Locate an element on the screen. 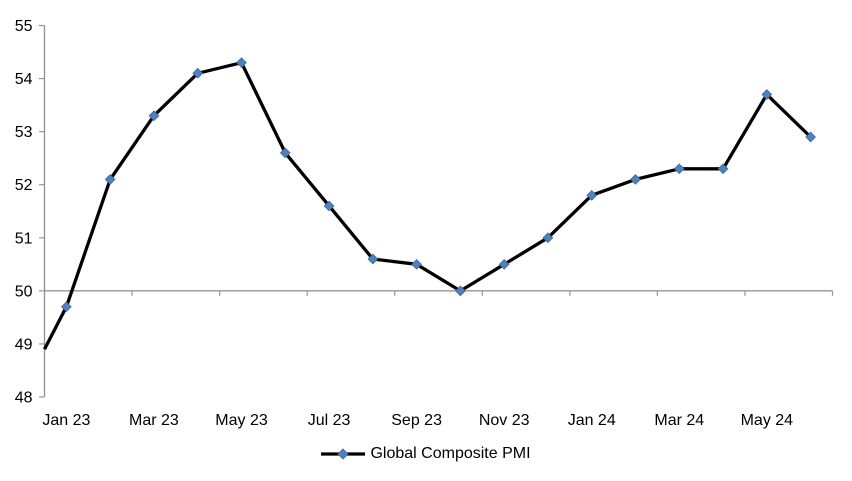  y-axis-label: 49 is located at coordinates (24, 344).